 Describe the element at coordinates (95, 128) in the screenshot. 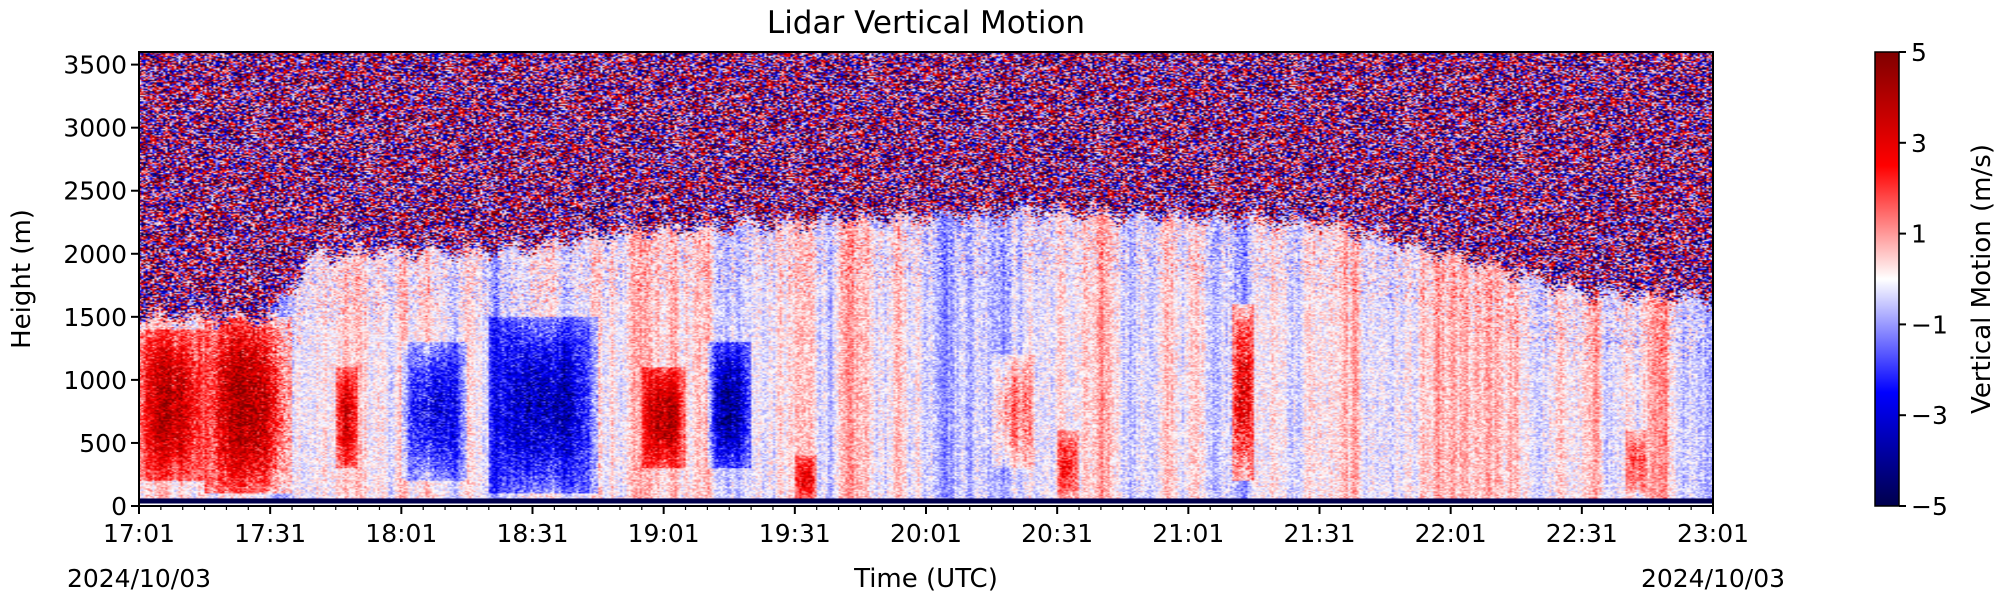

I see `y-tick-label: 3000` at that location.